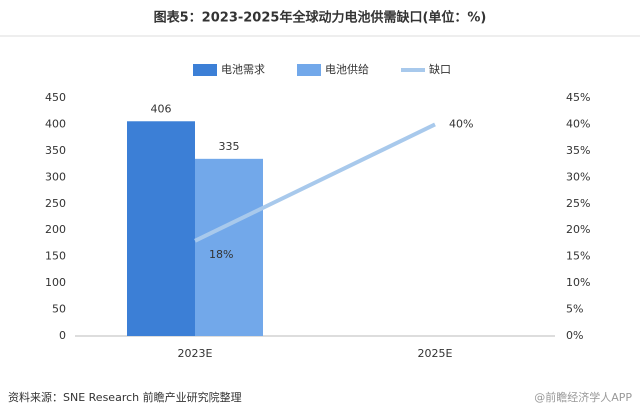 The height and width of the screenshot is (418, 640). What do you see at coordinates (161, 108) in the screenshot?
I see `bar-value-label: 406` at bounding box center [161, 108].